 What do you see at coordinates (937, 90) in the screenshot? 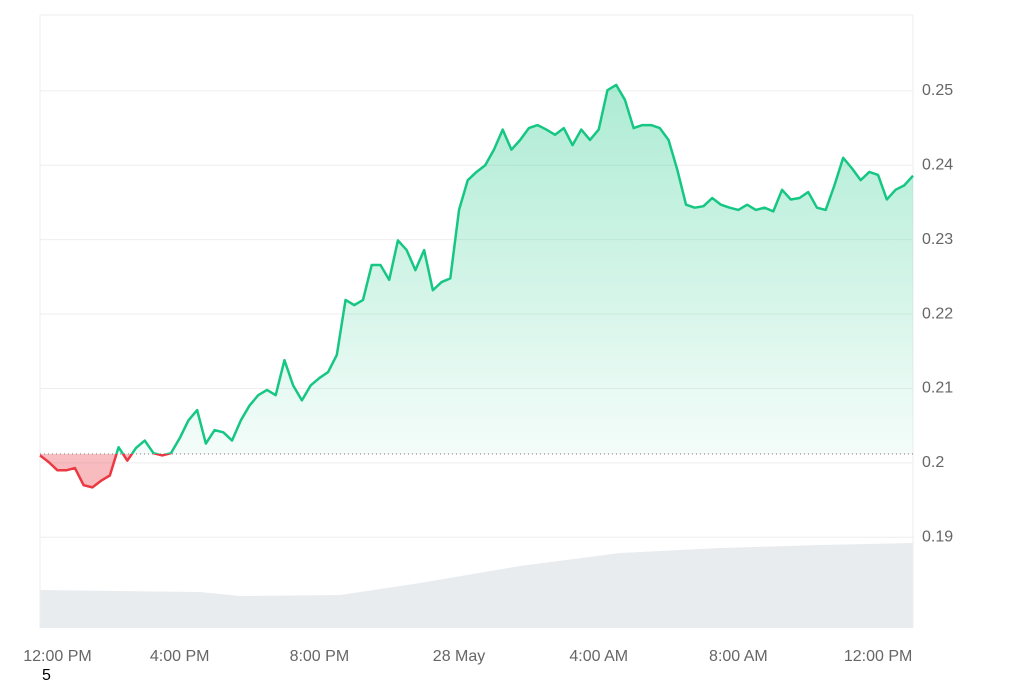
I see `y-tick-label: 0.25` at bounding box center [937, 90].